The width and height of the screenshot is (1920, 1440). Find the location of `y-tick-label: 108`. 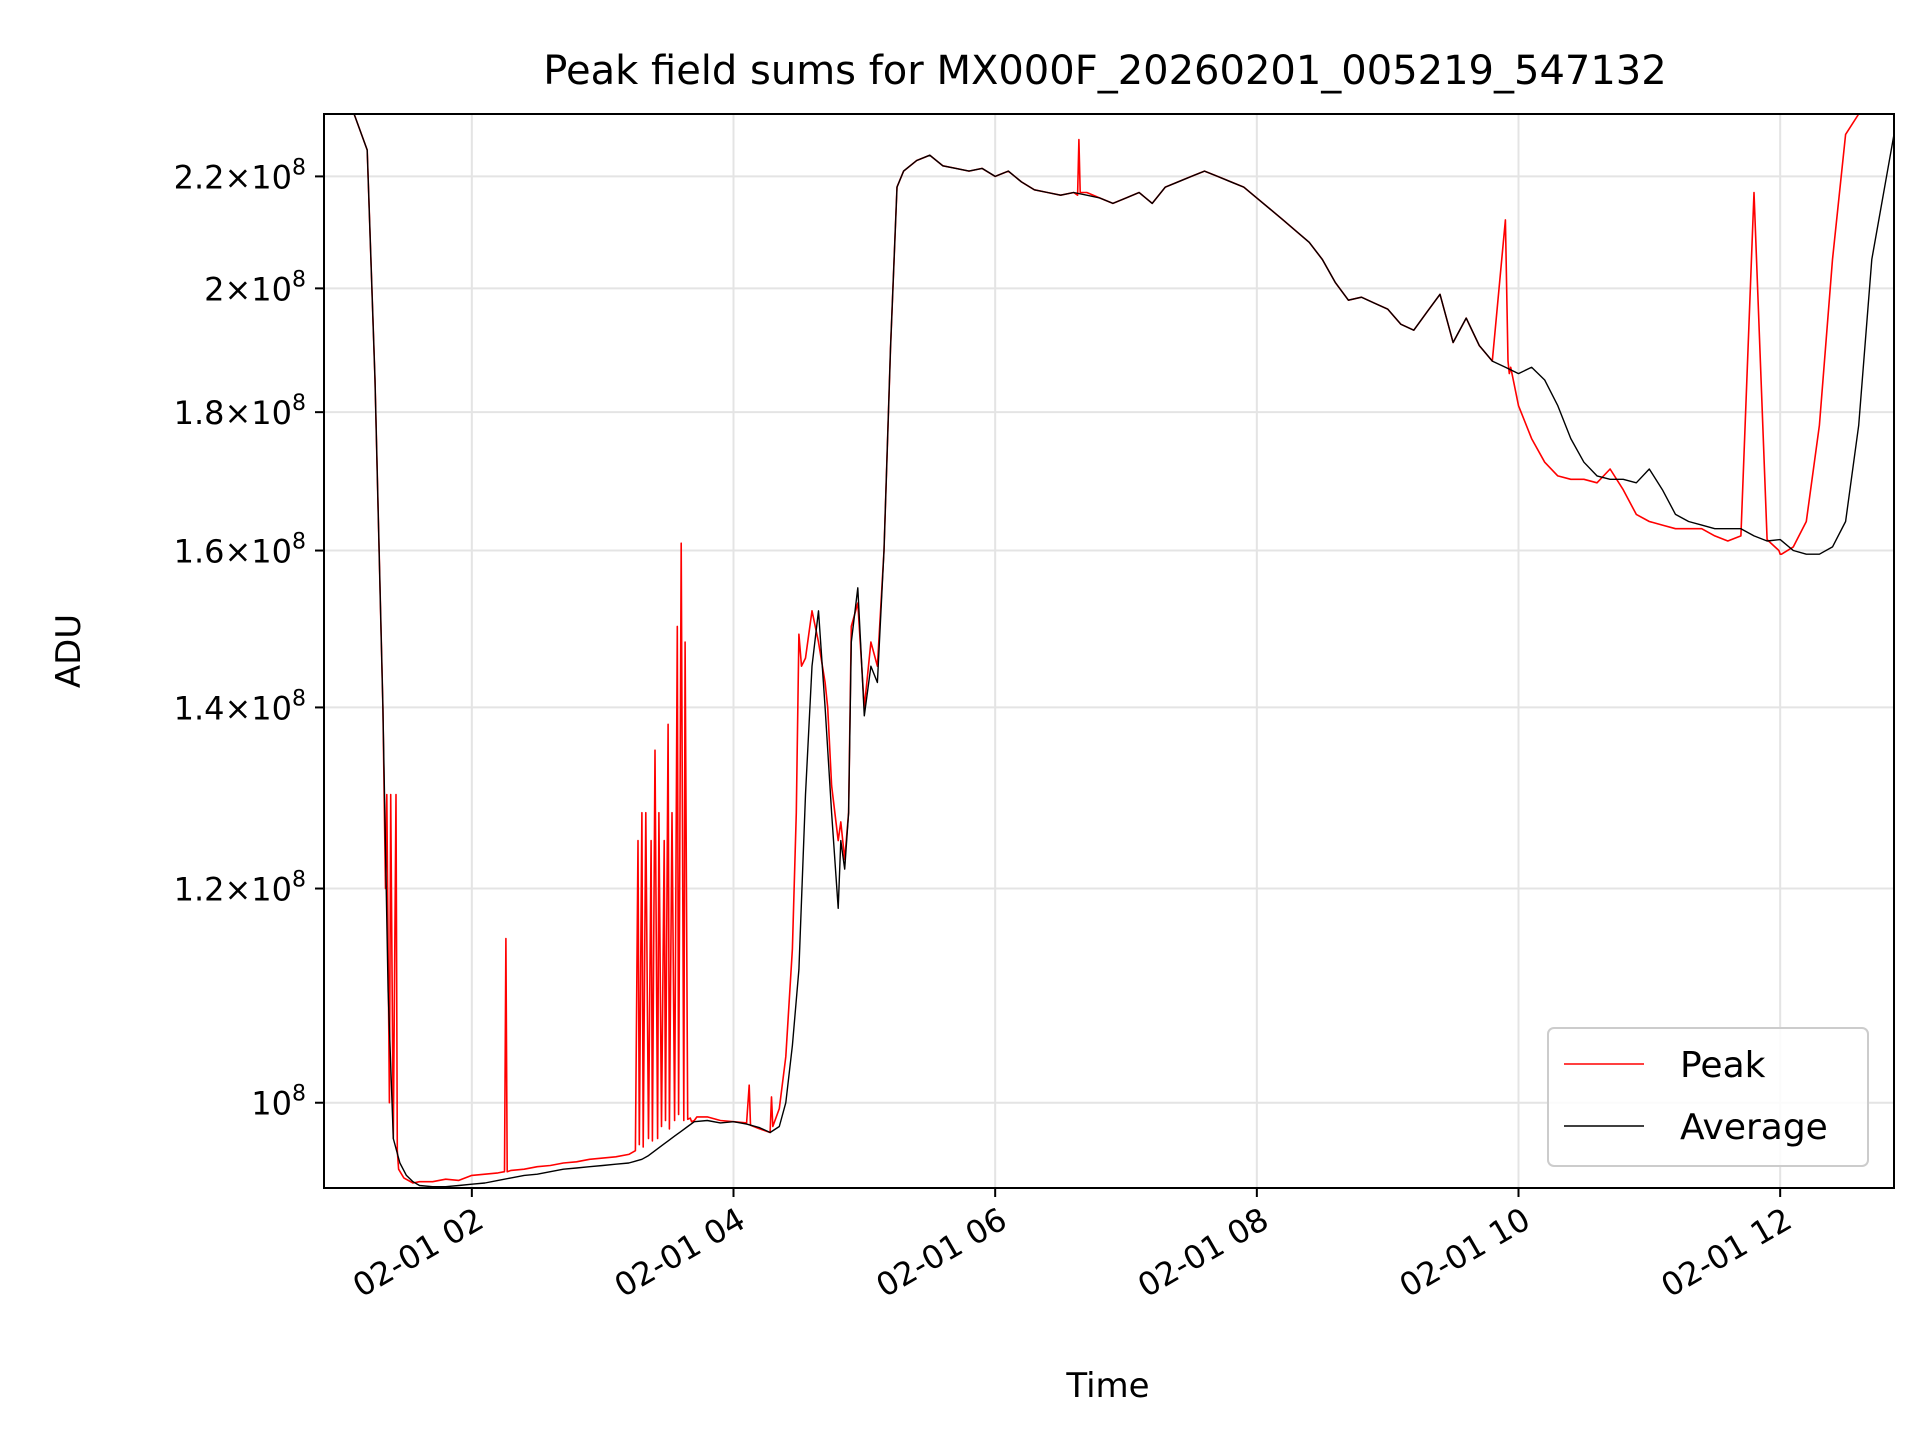

y-tick-label: 108 is located at coordinates (278, 1102).